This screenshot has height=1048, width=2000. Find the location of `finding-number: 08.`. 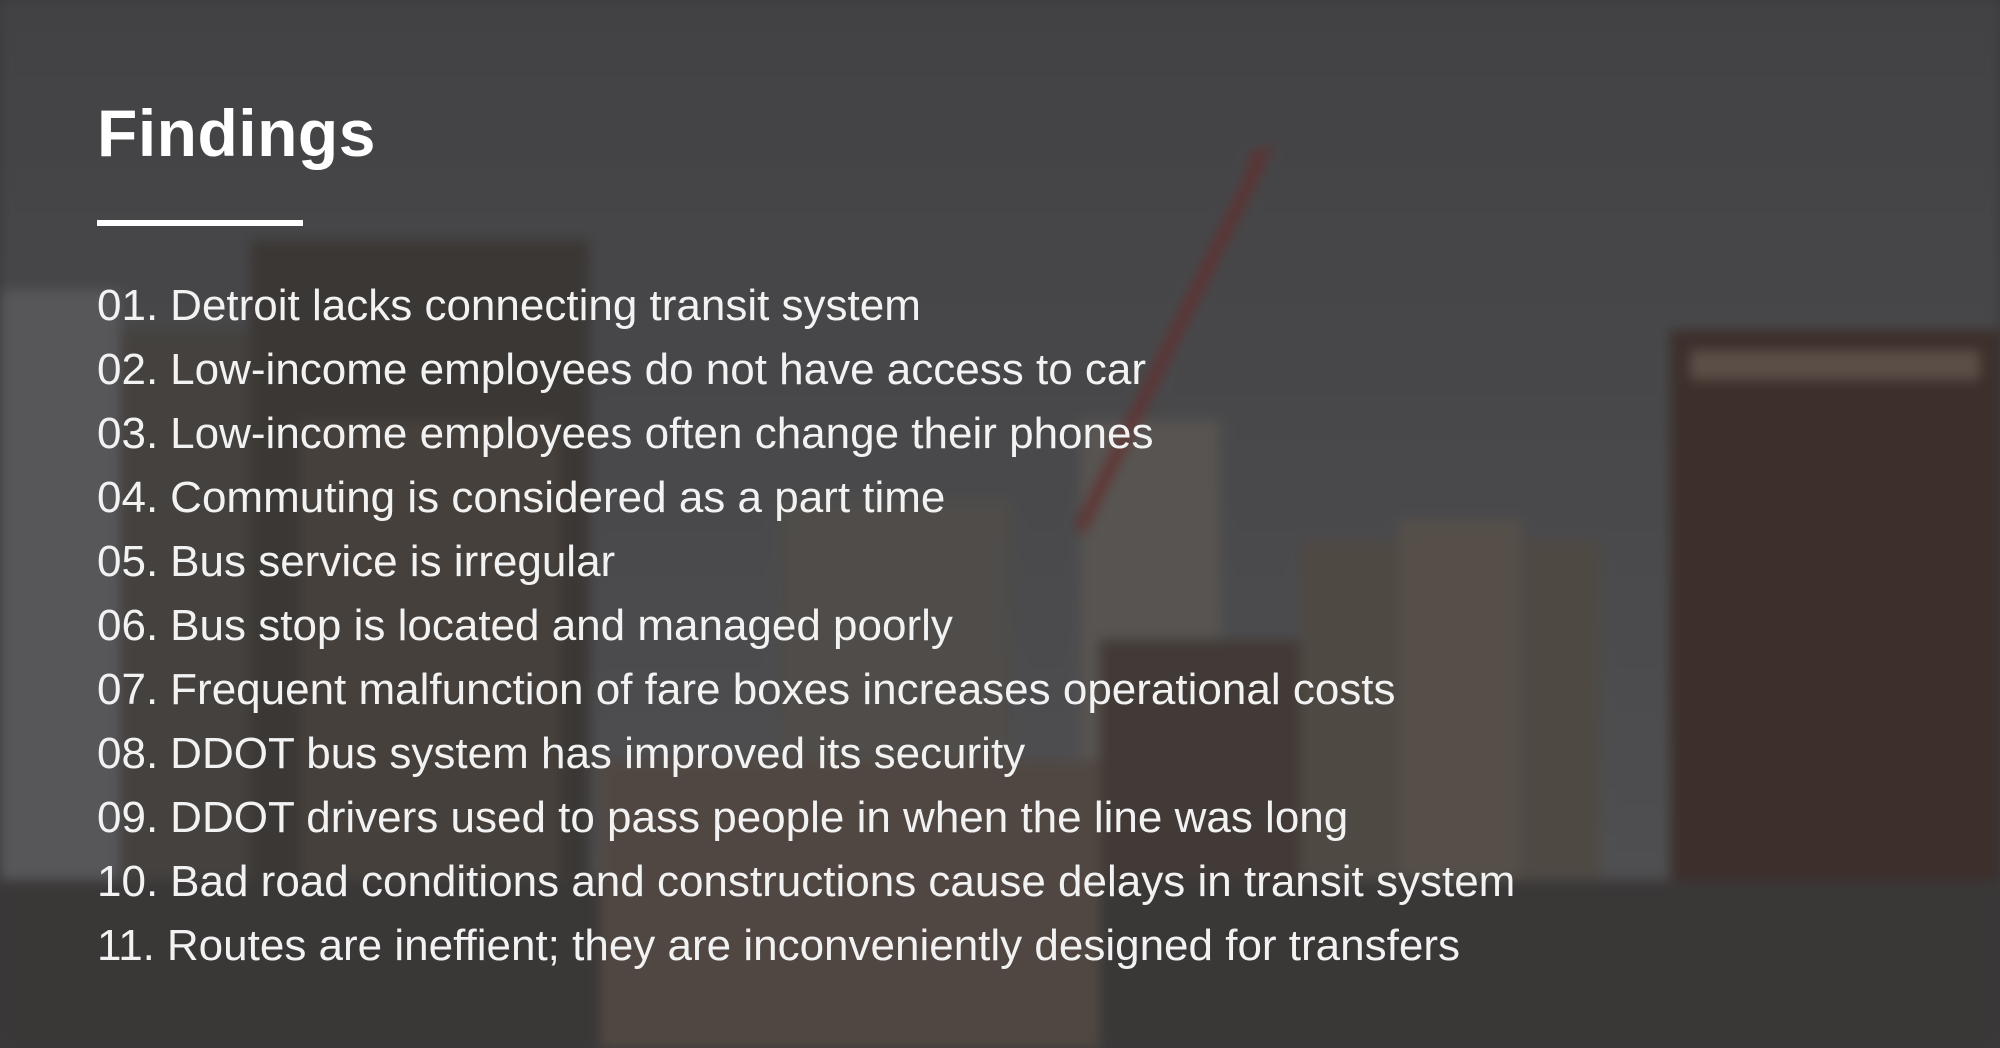

finding-number: 08. is located at coordinates (128, 753).